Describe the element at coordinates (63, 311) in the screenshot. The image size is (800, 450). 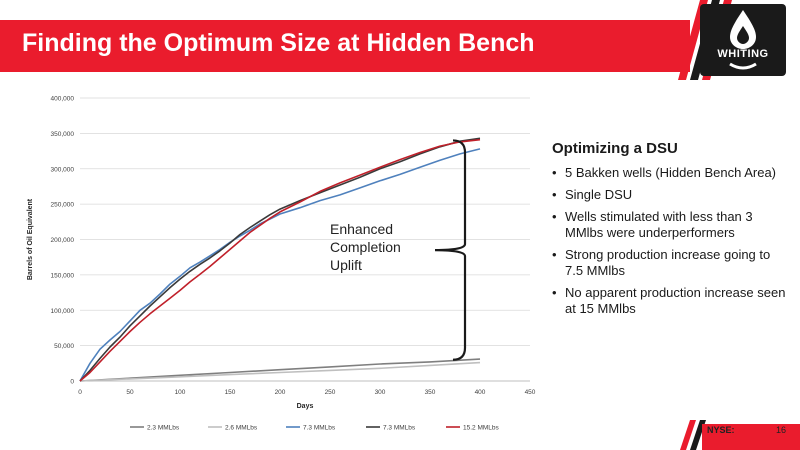
I see `y-tick-label: 100,000` at that location.